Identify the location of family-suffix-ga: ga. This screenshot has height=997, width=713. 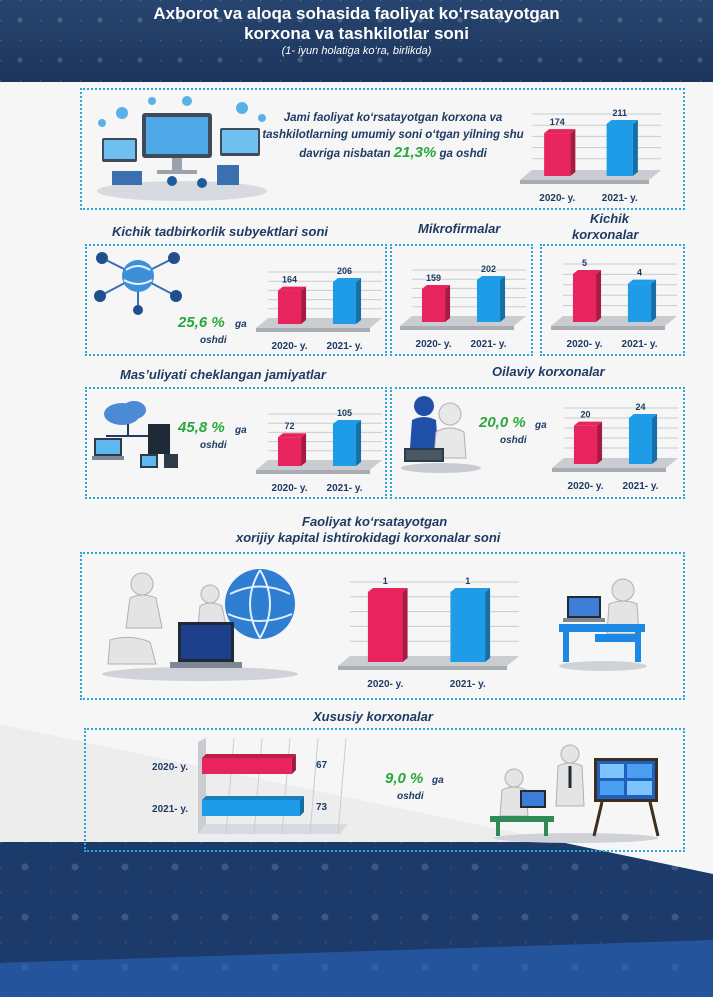
(541, 425).